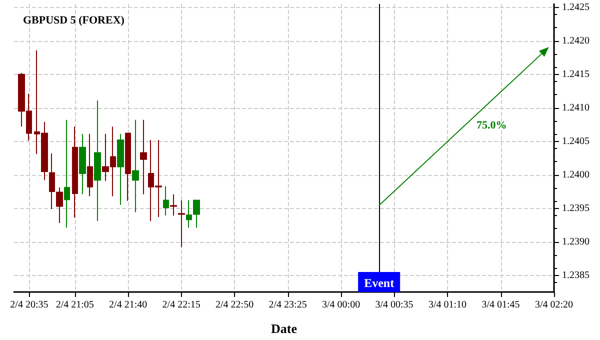 This screenshot has width=600, height=340. Describe the element at coordinates (576, 74) in the screenshot. I see `y-tick-label: 1.2415` at that location.